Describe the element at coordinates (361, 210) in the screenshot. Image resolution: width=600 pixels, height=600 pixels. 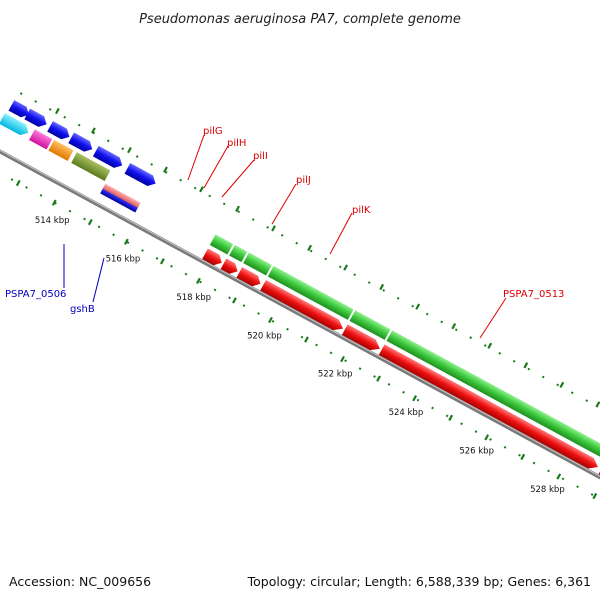
I see `label-pilK: pilK` at that location.